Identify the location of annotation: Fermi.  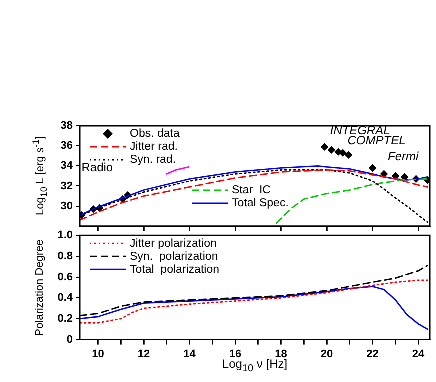
(403, 156).